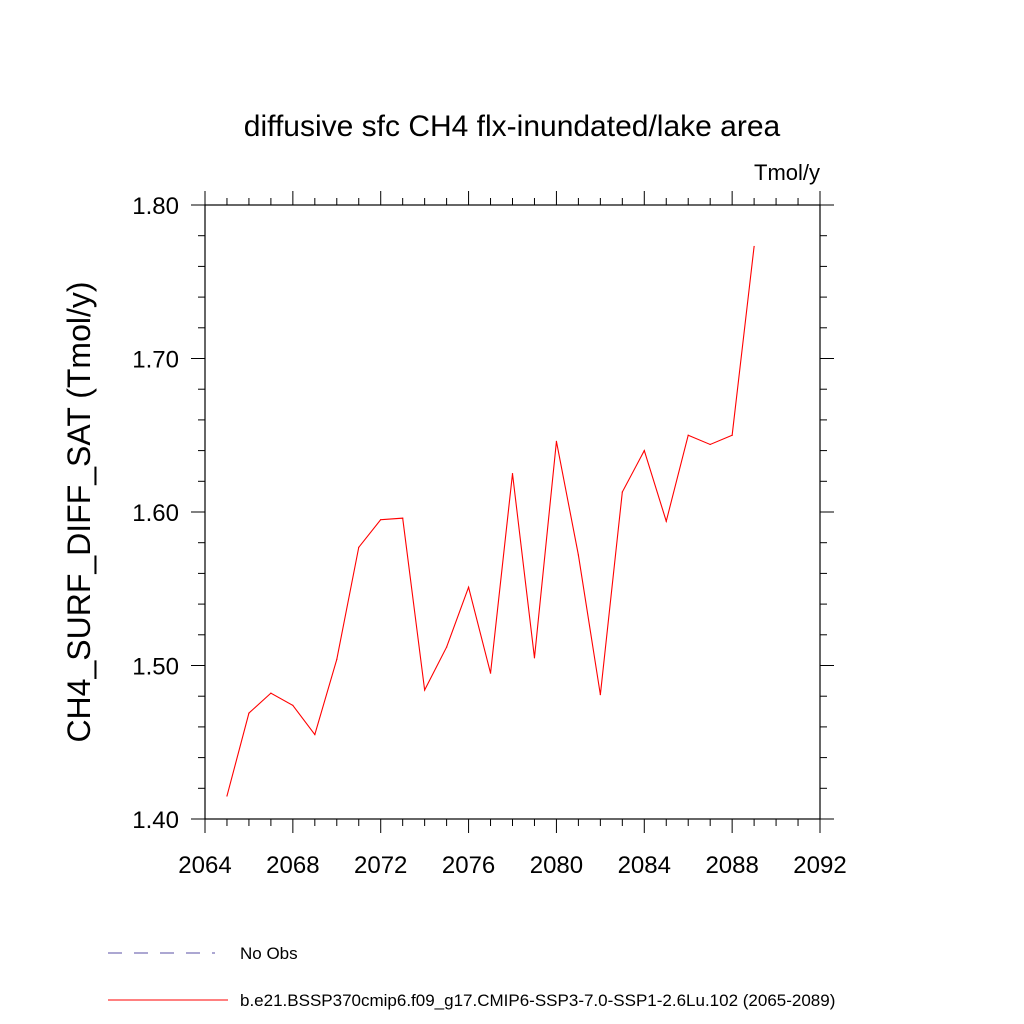 The image size is (1024, 1024). What do you see at coordinates (204, 865) in the screenshot?
I see `x-tick-label: 2064` at bounding box center [204, 865].